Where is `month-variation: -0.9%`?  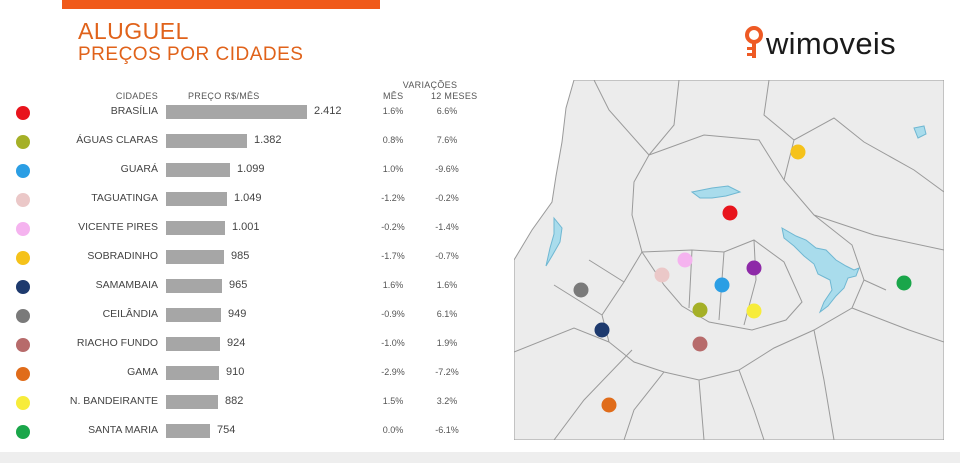
month-variation: -0.9% is located at coordinates (393, 314).